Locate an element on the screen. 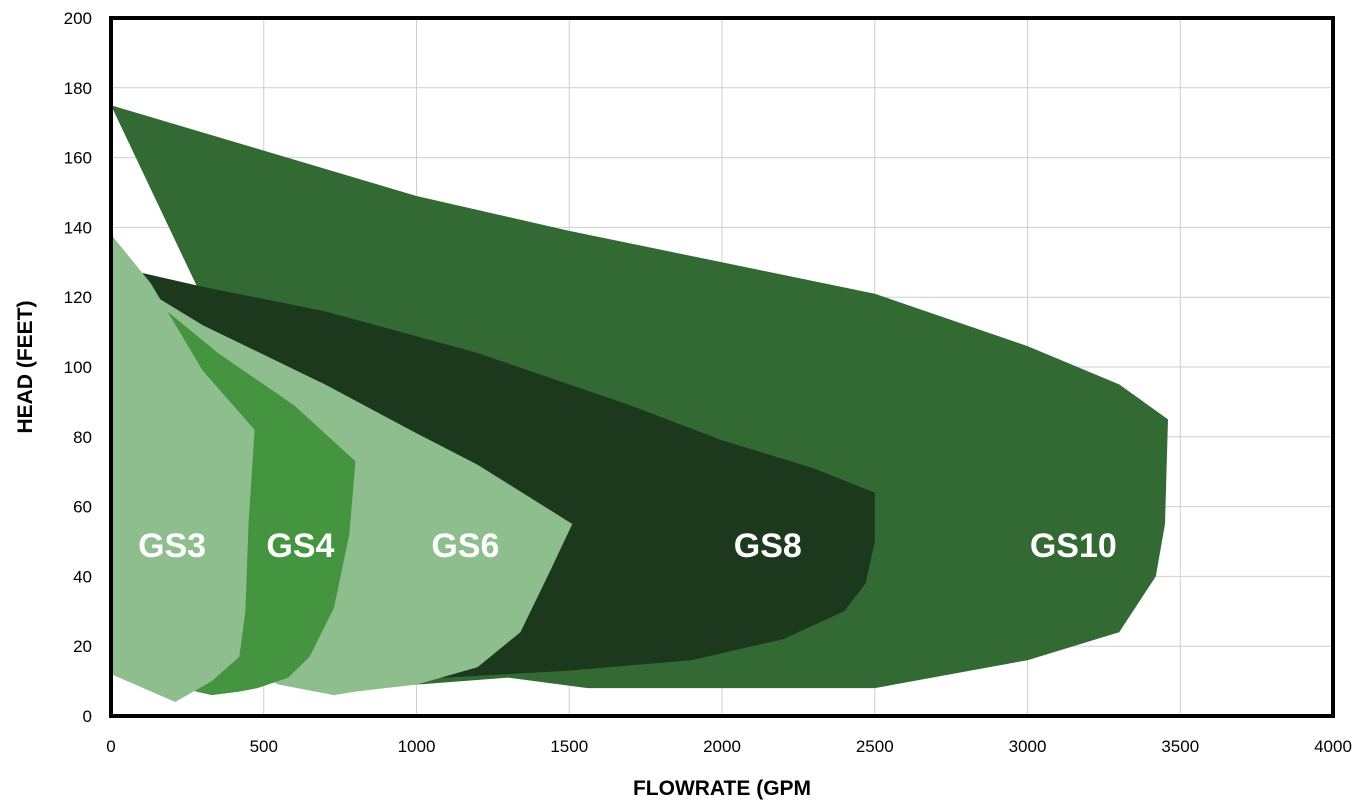  y-tick-200: 200 is located at coordinates (78, 18).